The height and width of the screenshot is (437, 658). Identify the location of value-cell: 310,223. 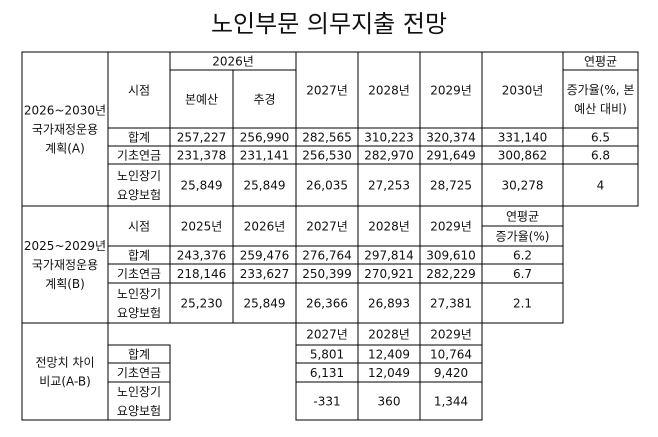
(389, 138).